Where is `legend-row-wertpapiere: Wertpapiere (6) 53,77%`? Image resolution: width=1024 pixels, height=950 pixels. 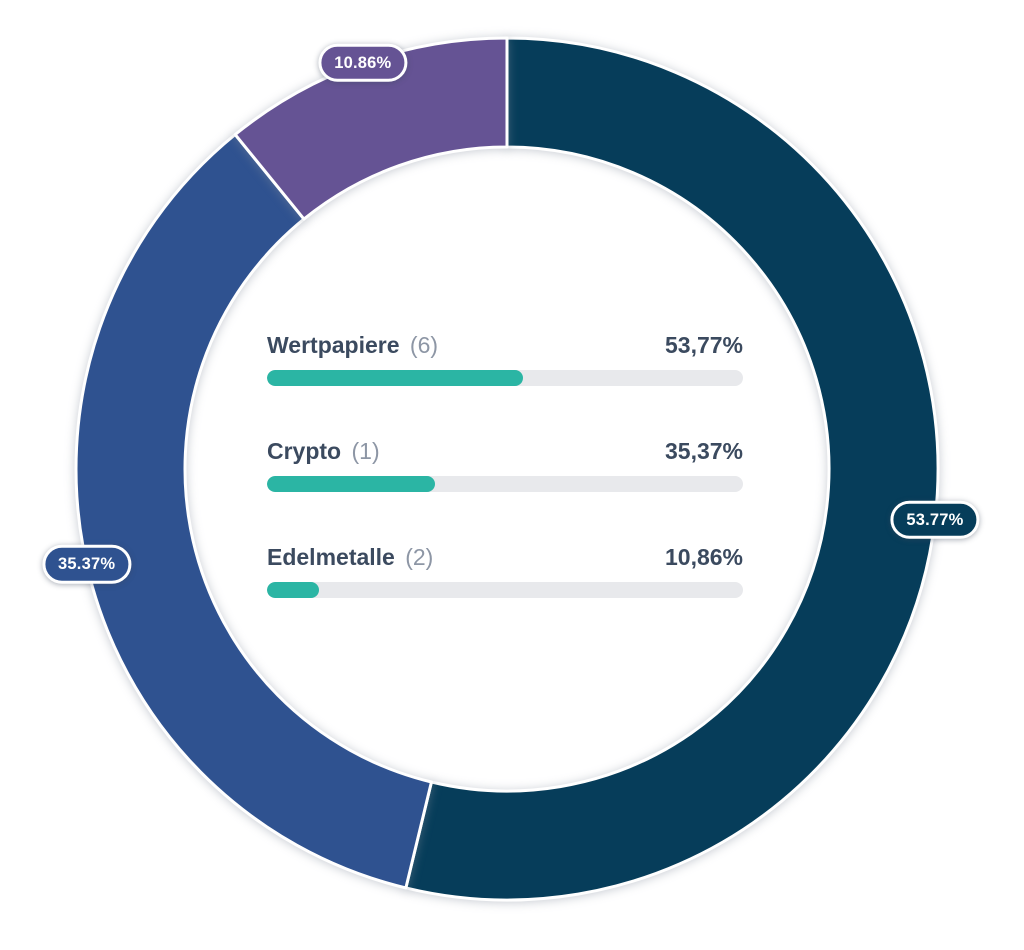 legend-row-wertpapiere: Wertpapiere (6) 53,77% is located at coordinates (505, 358).